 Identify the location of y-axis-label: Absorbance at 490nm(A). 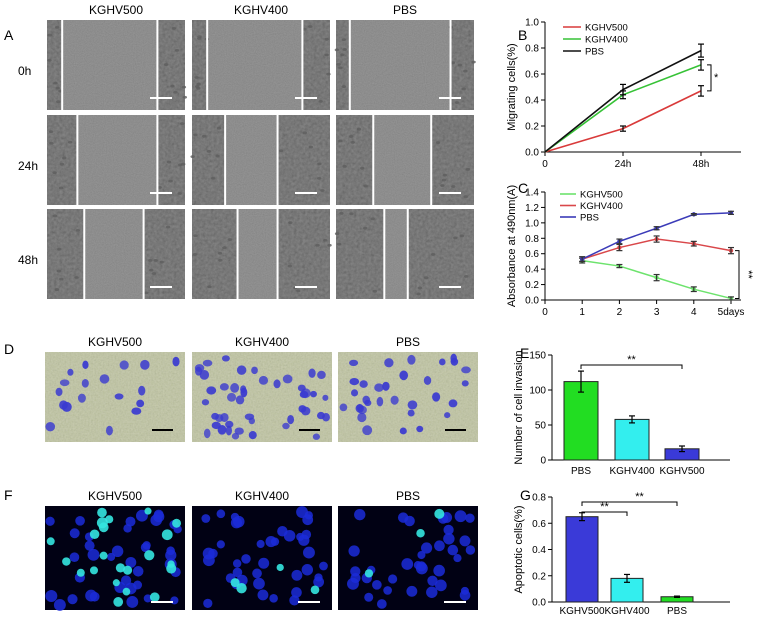
(512, 246).